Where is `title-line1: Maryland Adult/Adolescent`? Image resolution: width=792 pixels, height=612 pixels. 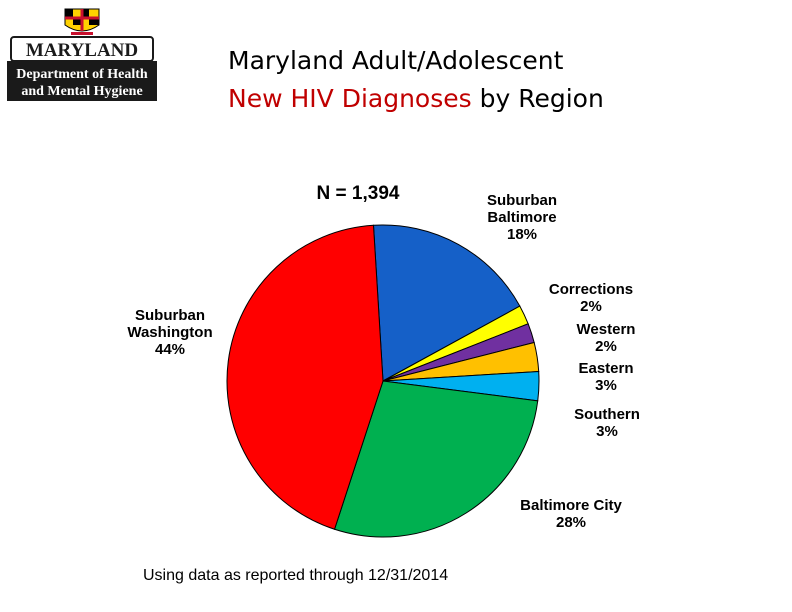 title-line1: Maryland Adult/Adolescent is located at coordinates (396, 60).